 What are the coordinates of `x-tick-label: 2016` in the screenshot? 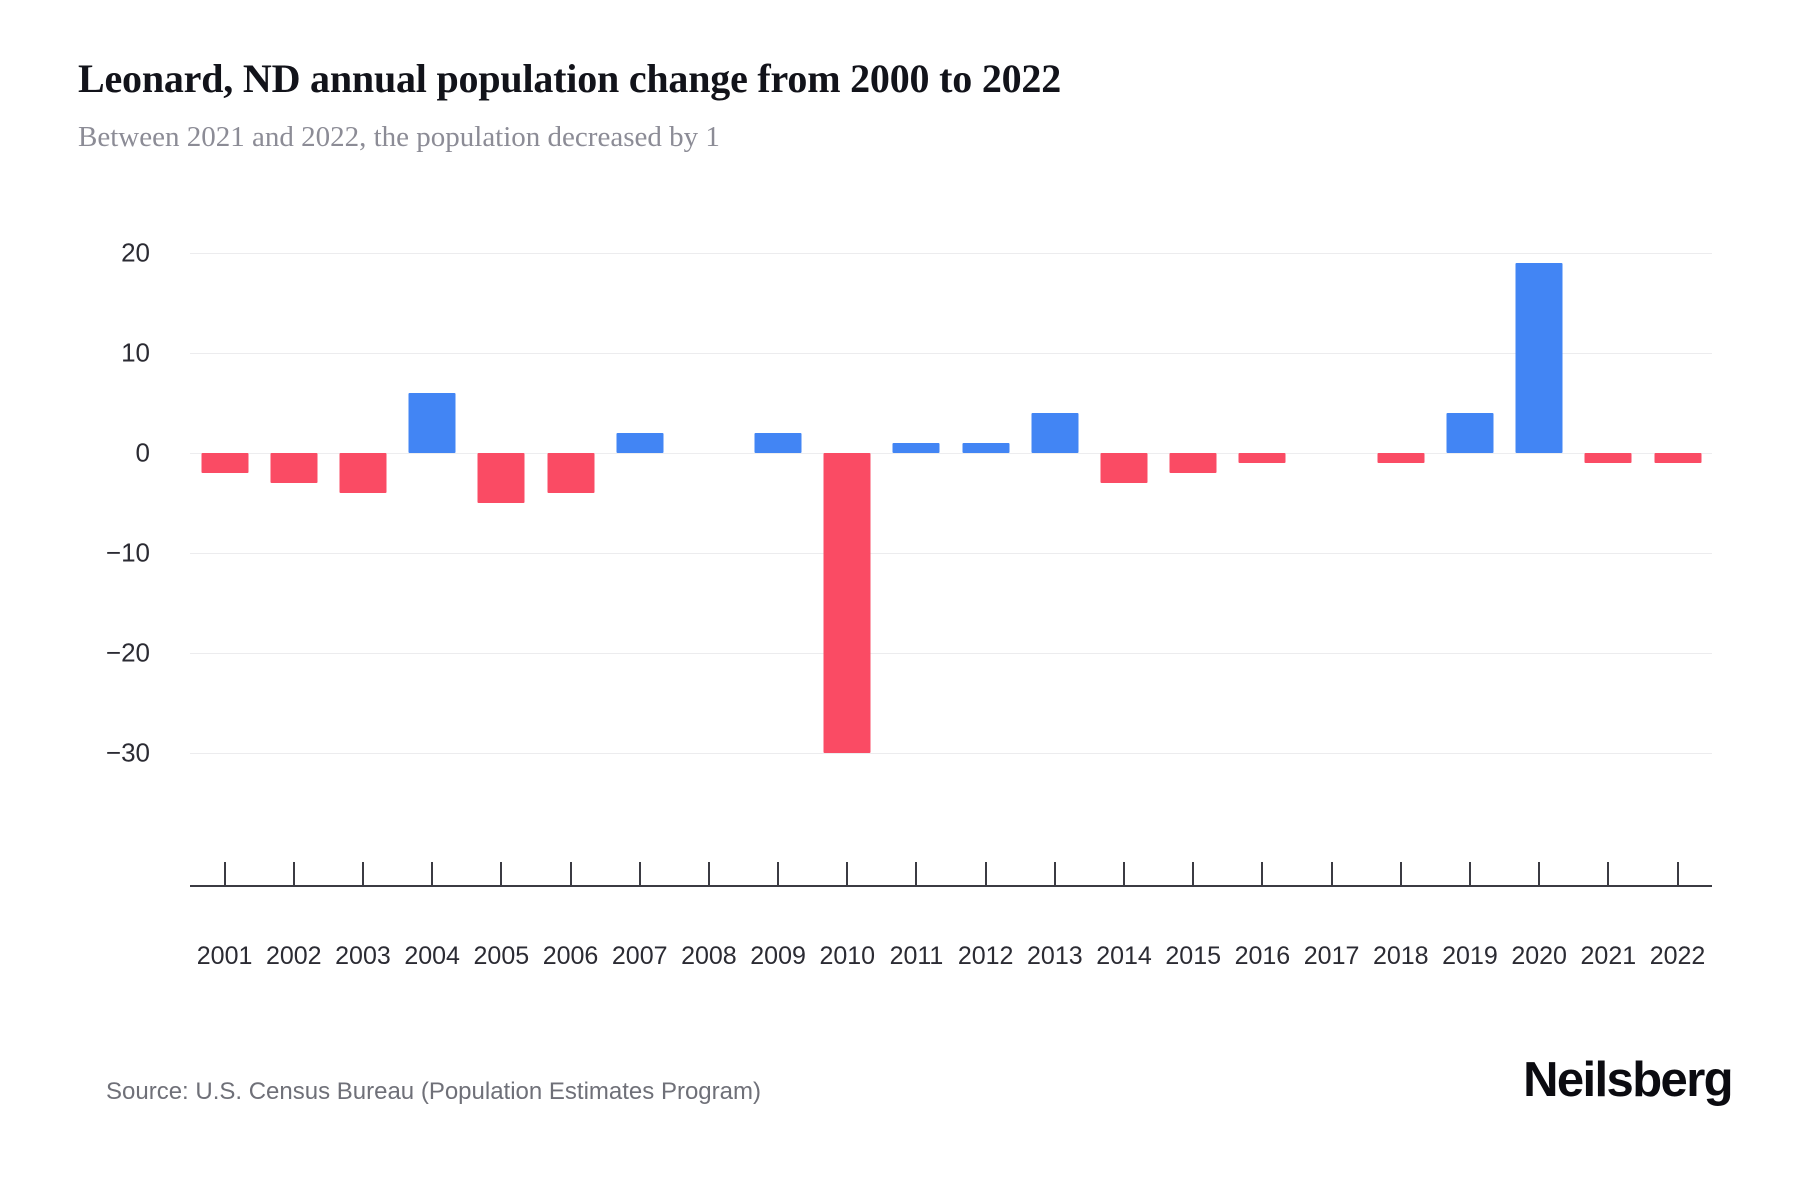 It's located at (1262, 956).